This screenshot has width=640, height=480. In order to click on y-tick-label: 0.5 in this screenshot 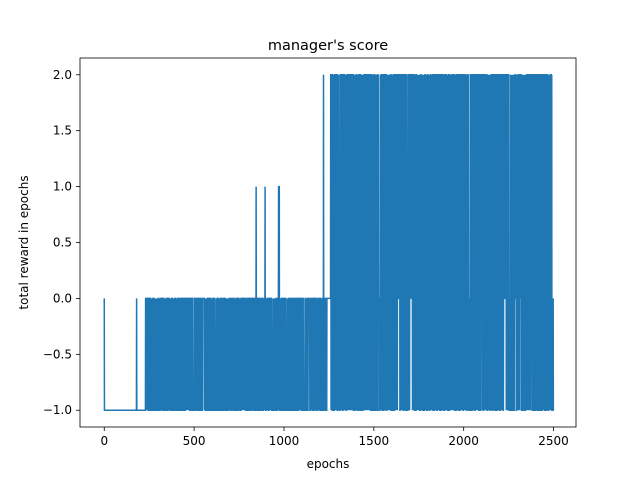, I will do `click(62, 243)`.